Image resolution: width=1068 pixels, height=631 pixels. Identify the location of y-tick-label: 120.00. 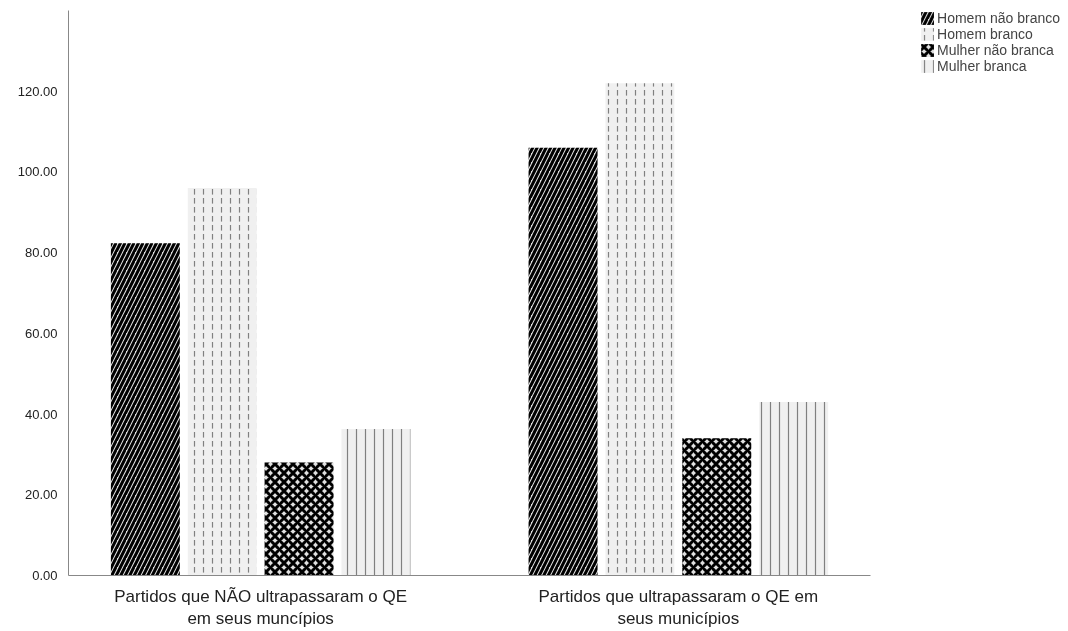
(37, 91).